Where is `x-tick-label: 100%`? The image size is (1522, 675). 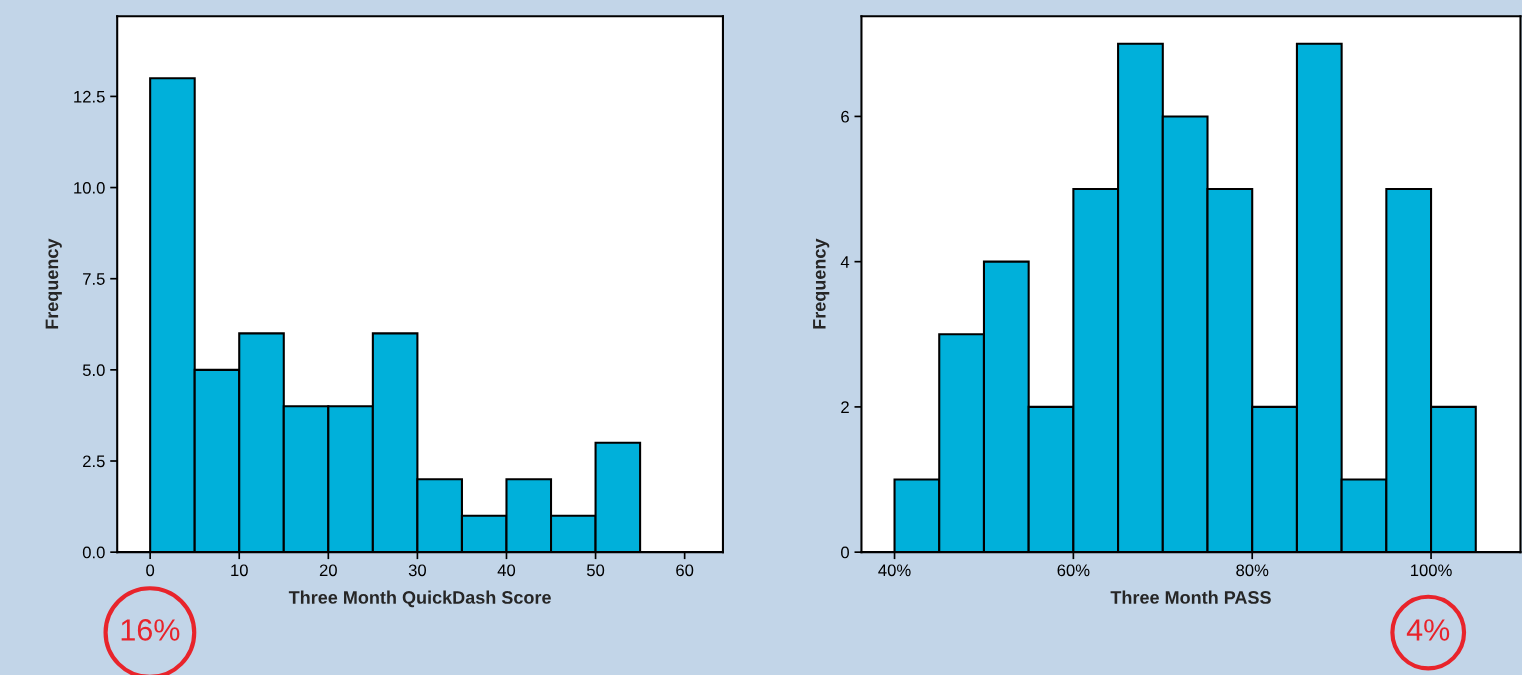
x-tick-label: 100% is located at coordinates (1431, 570).